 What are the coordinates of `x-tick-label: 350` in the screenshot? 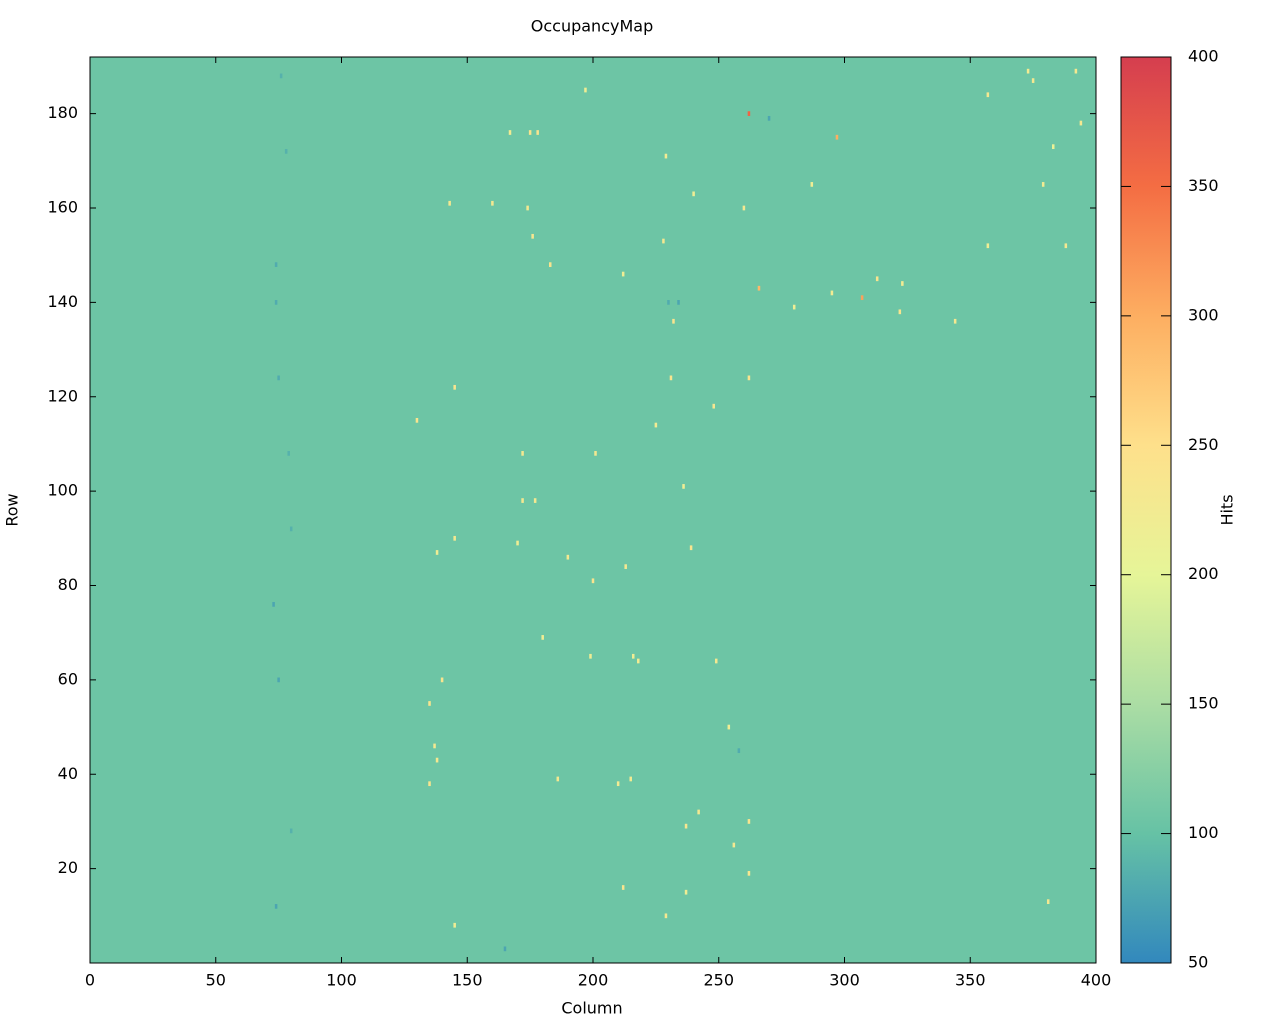 It's located at (970, 980).